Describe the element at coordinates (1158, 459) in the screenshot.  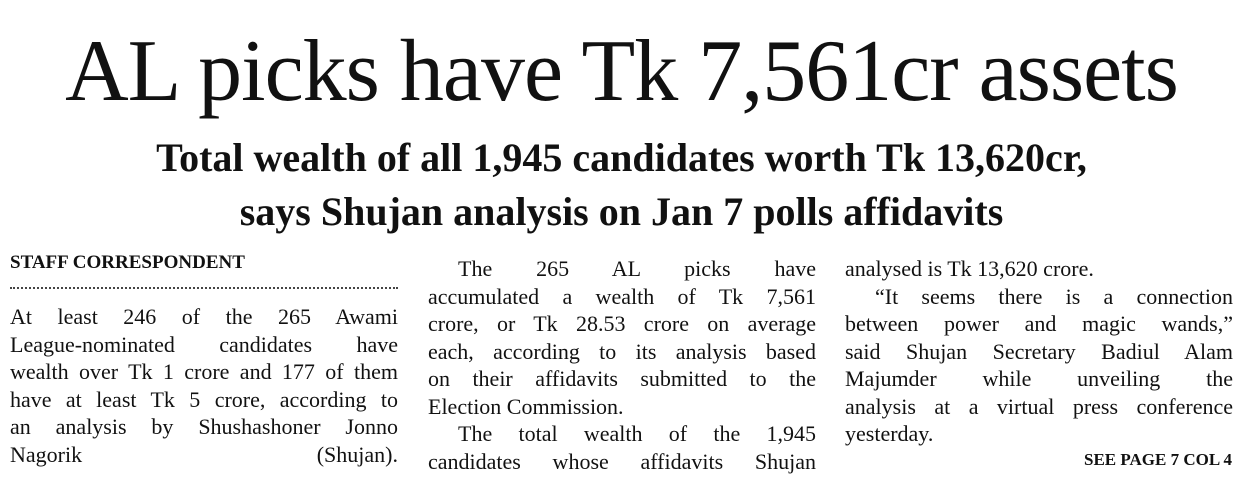
I see `jump-line: SEE PAGE 7 COL 4` at that location.